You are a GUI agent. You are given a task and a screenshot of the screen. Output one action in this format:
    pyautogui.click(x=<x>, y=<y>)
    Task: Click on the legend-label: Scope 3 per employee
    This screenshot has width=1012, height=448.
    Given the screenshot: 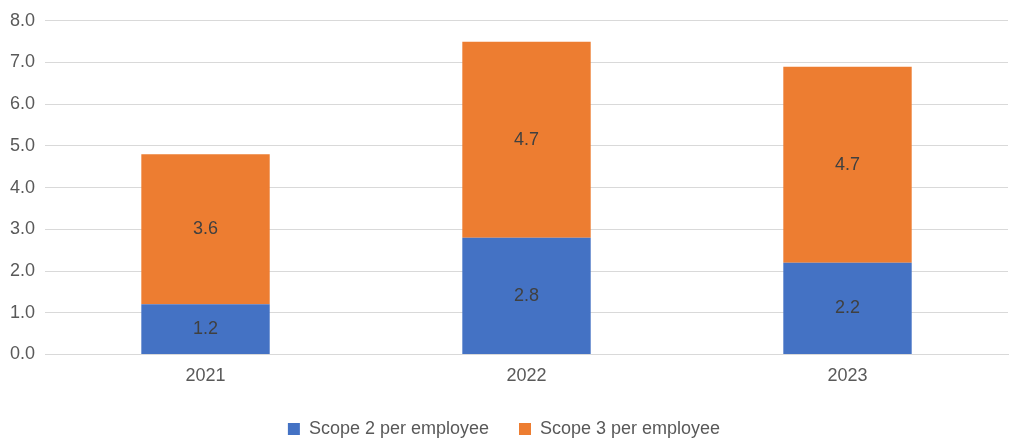 What is the action you would take?
    pyautogui.click(x=630, y=427)
    